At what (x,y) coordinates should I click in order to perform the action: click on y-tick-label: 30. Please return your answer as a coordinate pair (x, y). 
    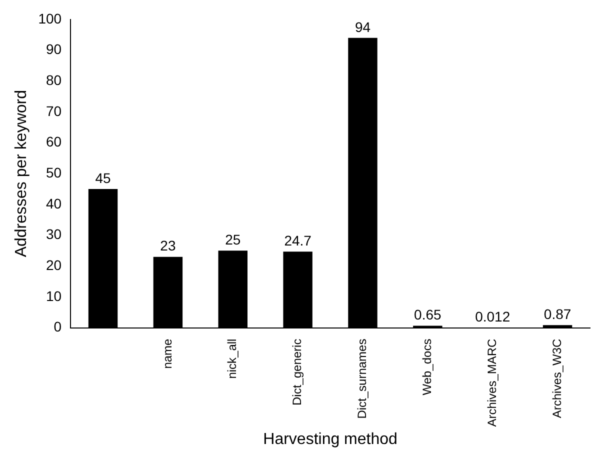
    Looking at the image, I should click on (54, 234).